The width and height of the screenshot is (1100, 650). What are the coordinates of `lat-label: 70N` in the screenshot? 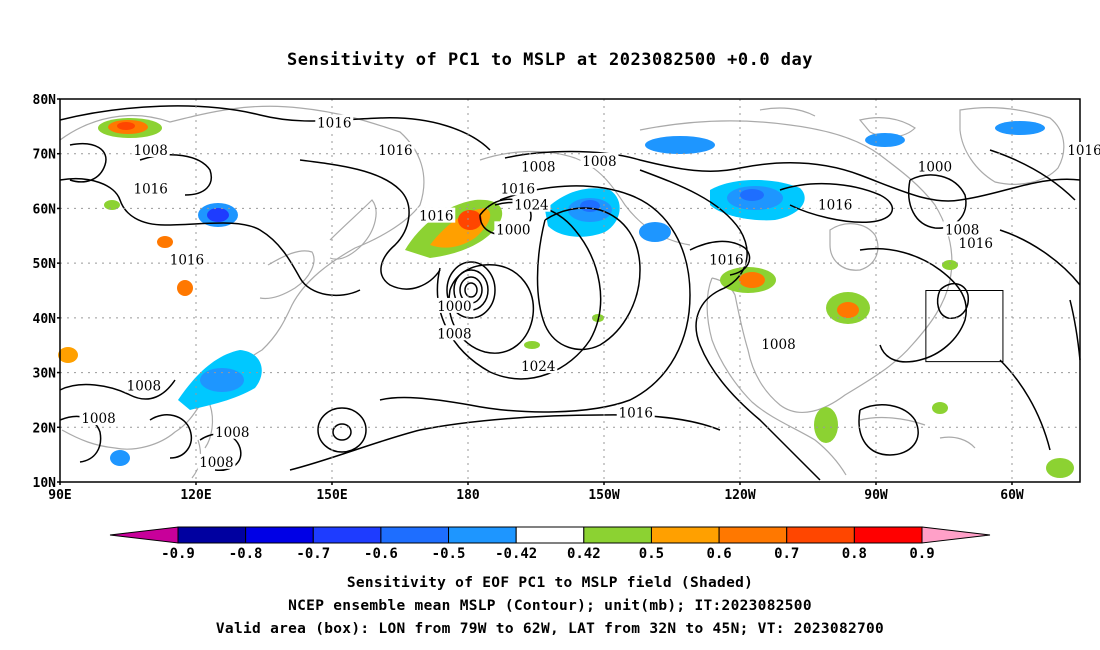 It's located at (45, 155).